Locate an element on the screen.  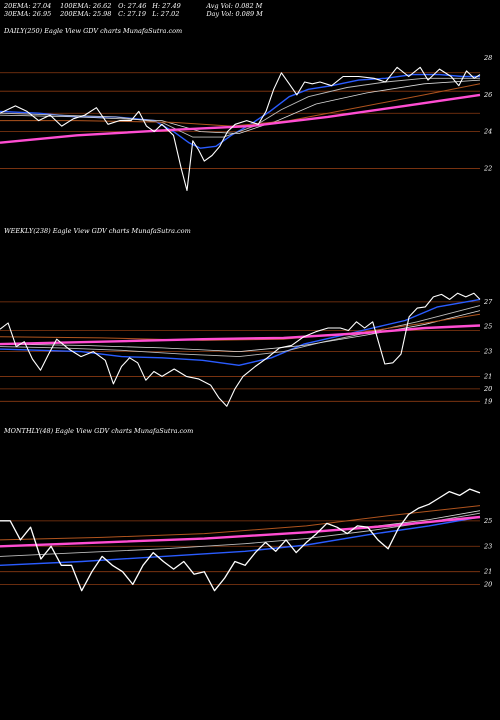
stats-row-1: 20EMA: 27.04 100EMA: 26.62 O: 27.46 H is located at coordinates (133, 6).